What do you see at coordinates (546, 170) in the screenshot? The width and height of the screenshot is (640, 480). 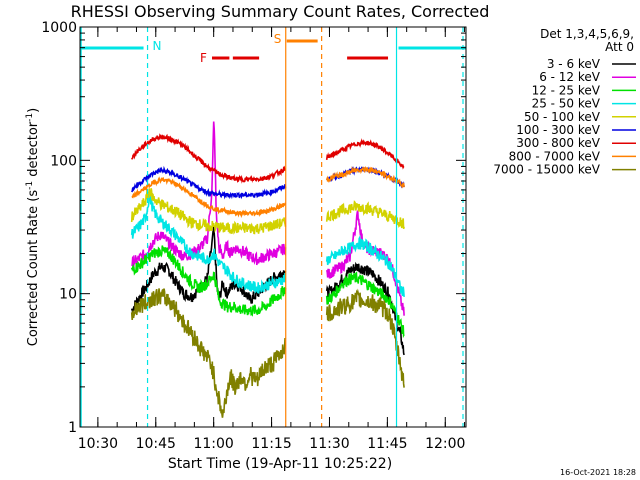 I see `legend-label: 7000 - 15000 keV` at bounding box center [546, 170].